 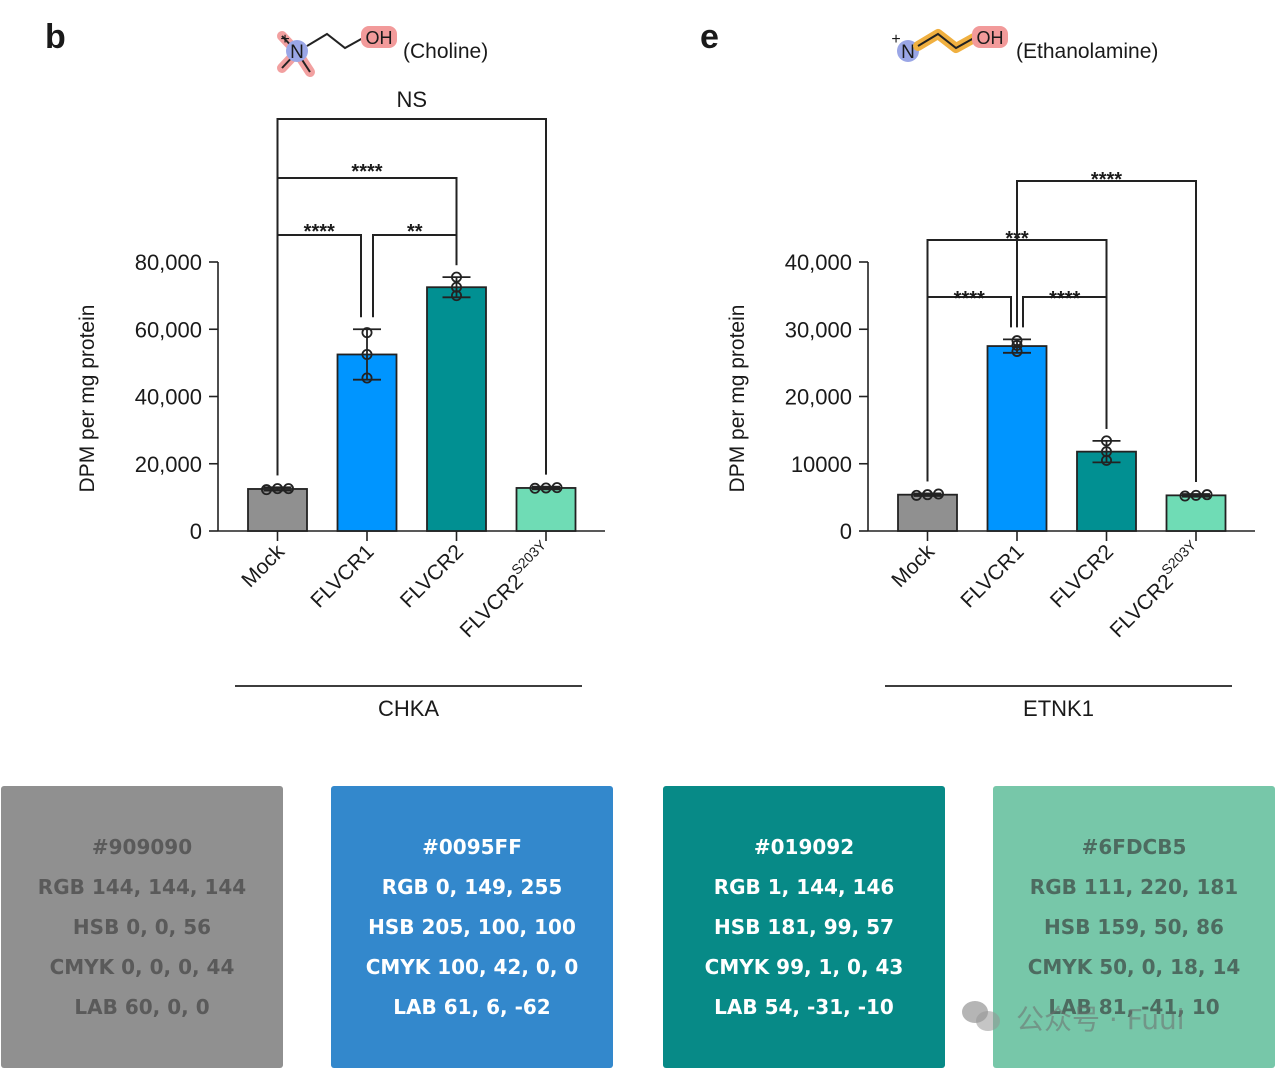 What do you see at coordinates (1134, 887) in the screenshot?
I see `swatch-rgb: RGB 111, 220, 181` at bounding box center [1134, 887].